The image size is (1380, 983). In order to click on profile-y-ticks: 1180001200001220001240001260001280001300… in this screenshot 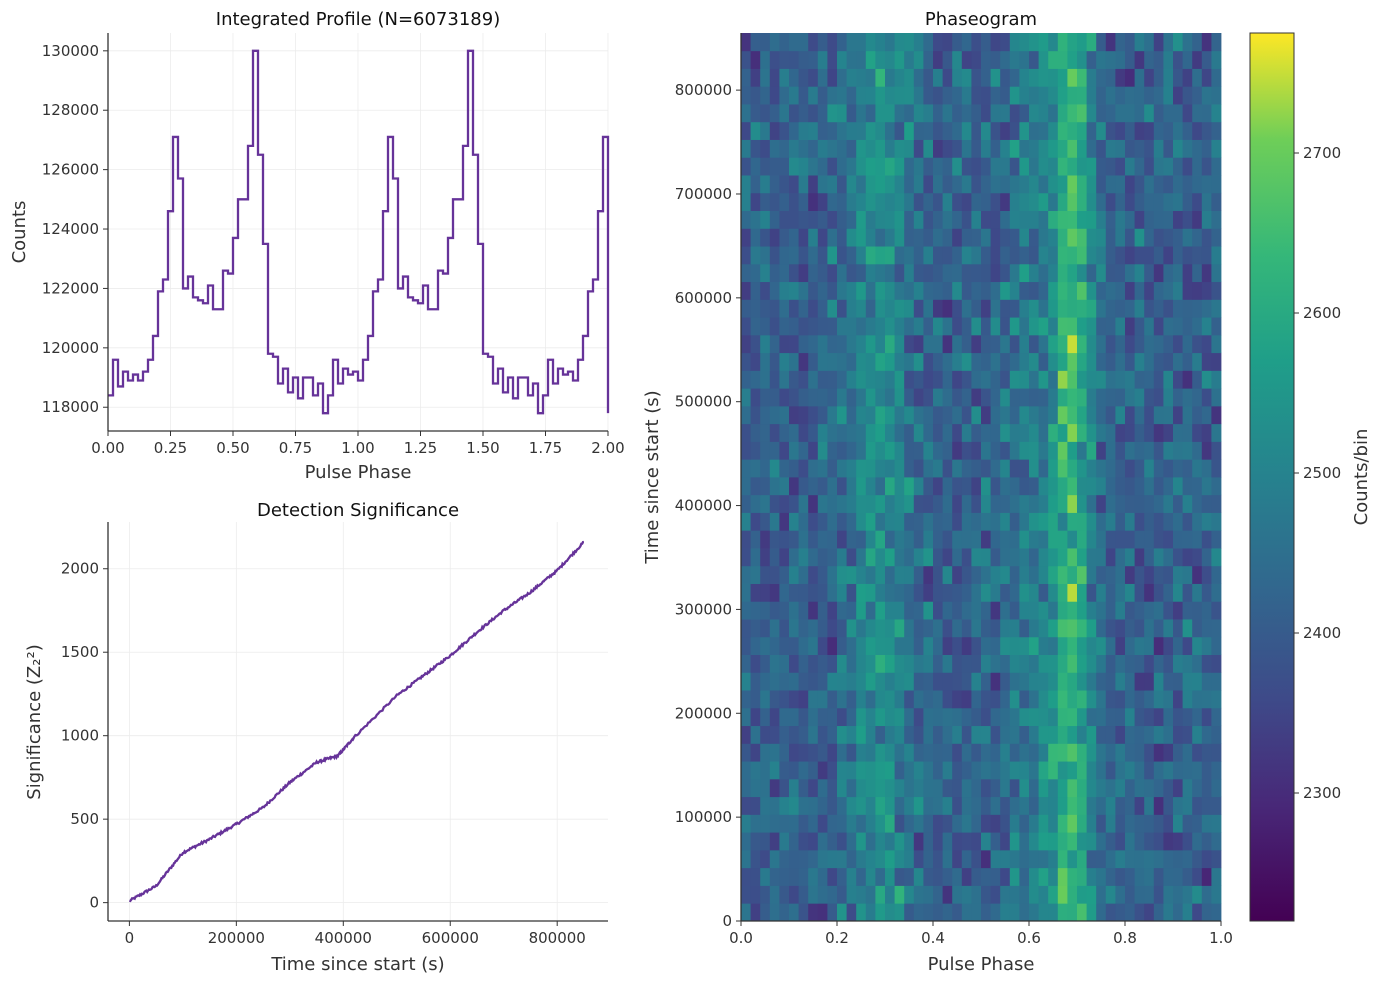, I will do `click(75, 229)`.